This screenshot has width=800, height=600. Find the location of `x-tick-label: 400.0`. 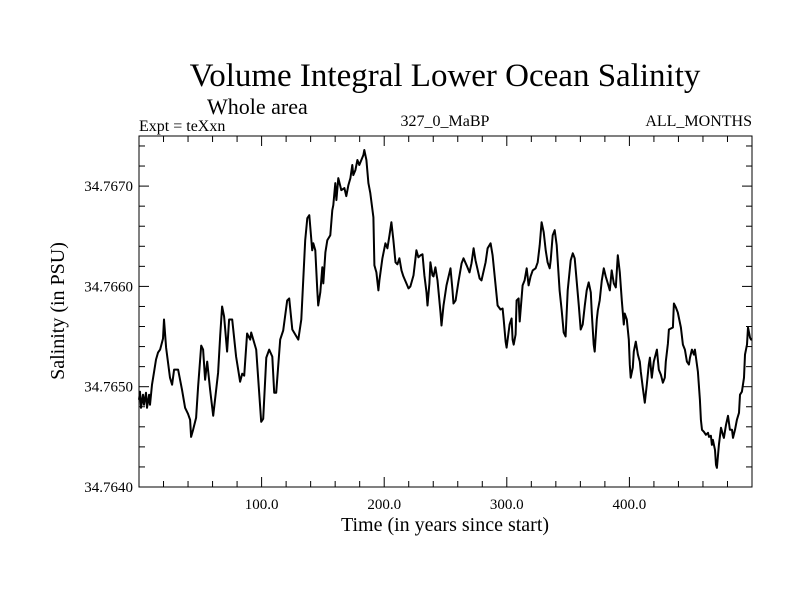

x-tick-label: 400.0 is located at coordinates (630, 505).